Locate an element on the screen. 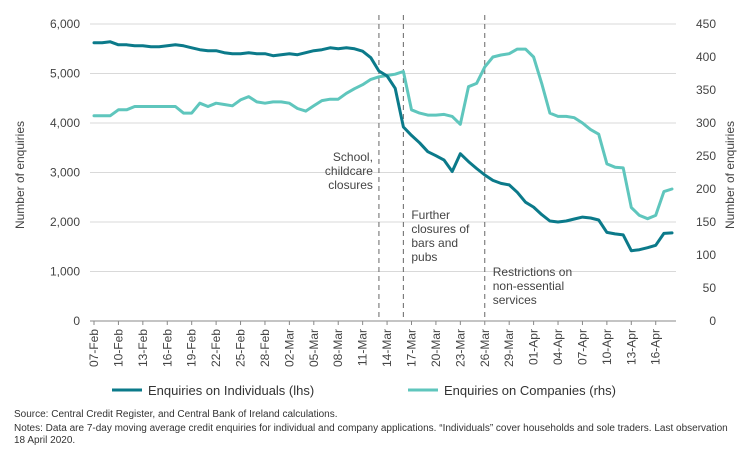 This screenshot has height=450, width=756. event-annotation-line: Restrictions on is located at coordinates (532, 272).